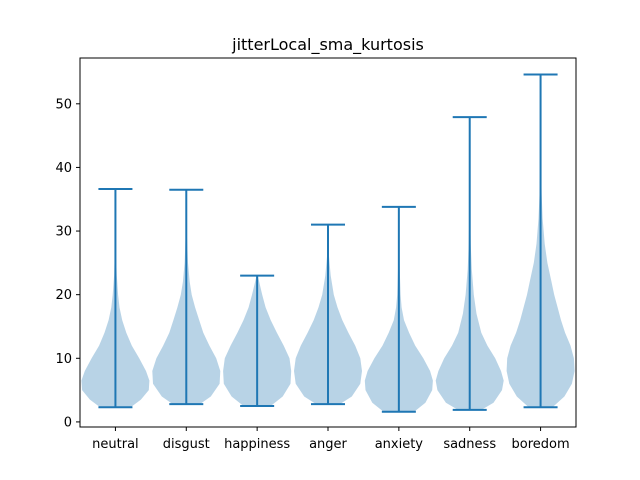 Image resolution: width=640 pixels, height=480 pixels. I want to click on x-tick-label: disgust, so click(186, 444).